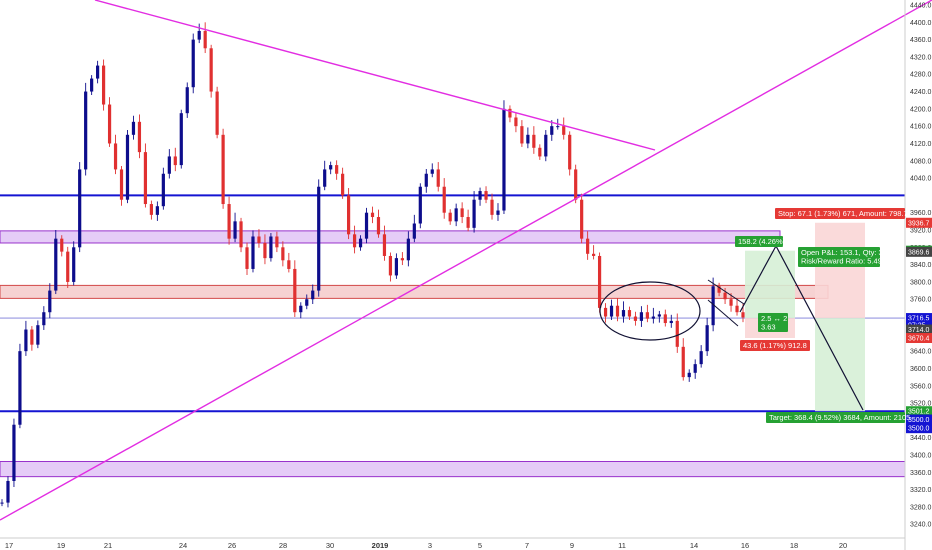 This screenshot has height=550, width=932. I want to click on price-tick-label: 3520.0, so click(921, 404).